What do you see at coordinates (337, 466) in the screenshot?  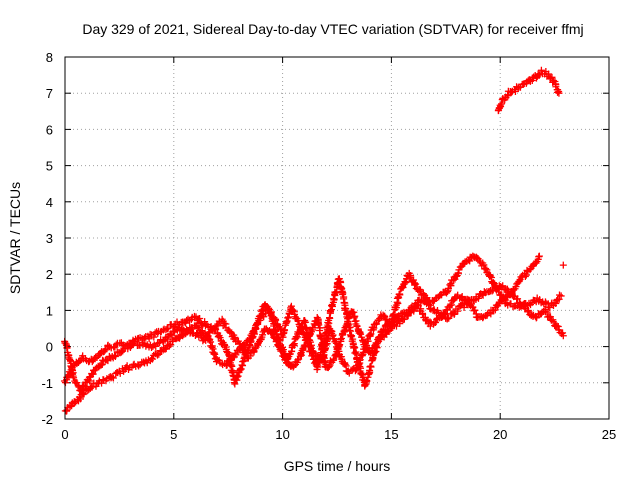 I see `x-axis-label: GPS time / hours` at bounding box center [337, 466].